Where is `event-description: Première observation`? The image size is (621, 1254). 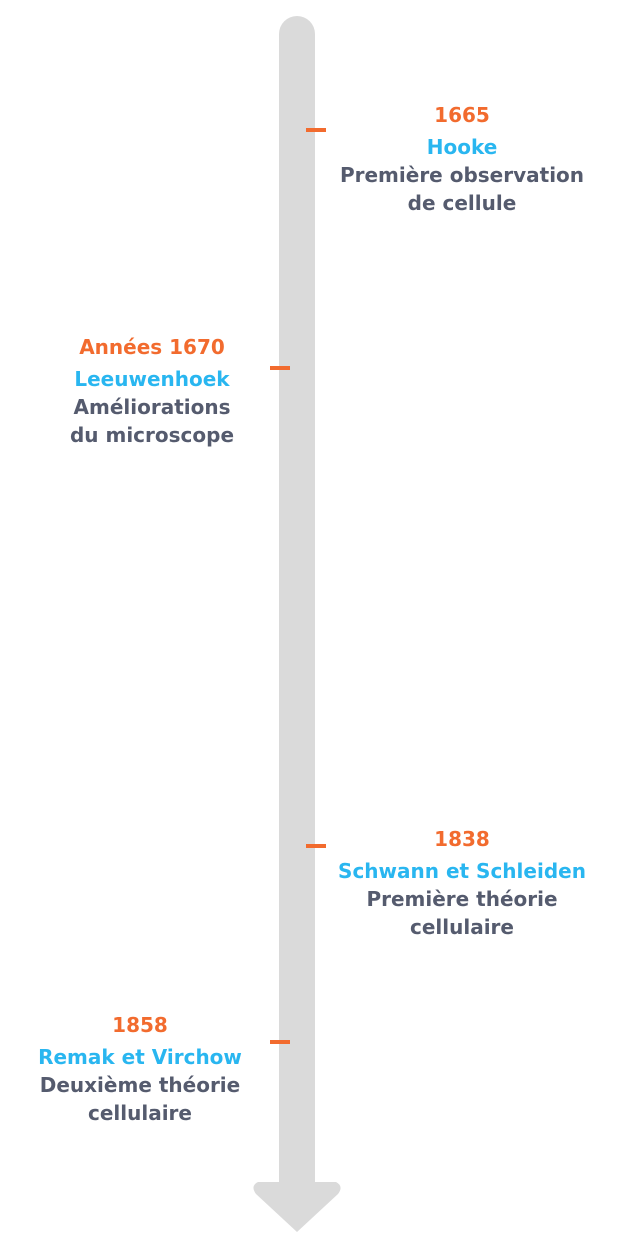 event-description: Première observation is located at coordinates (462, 175).